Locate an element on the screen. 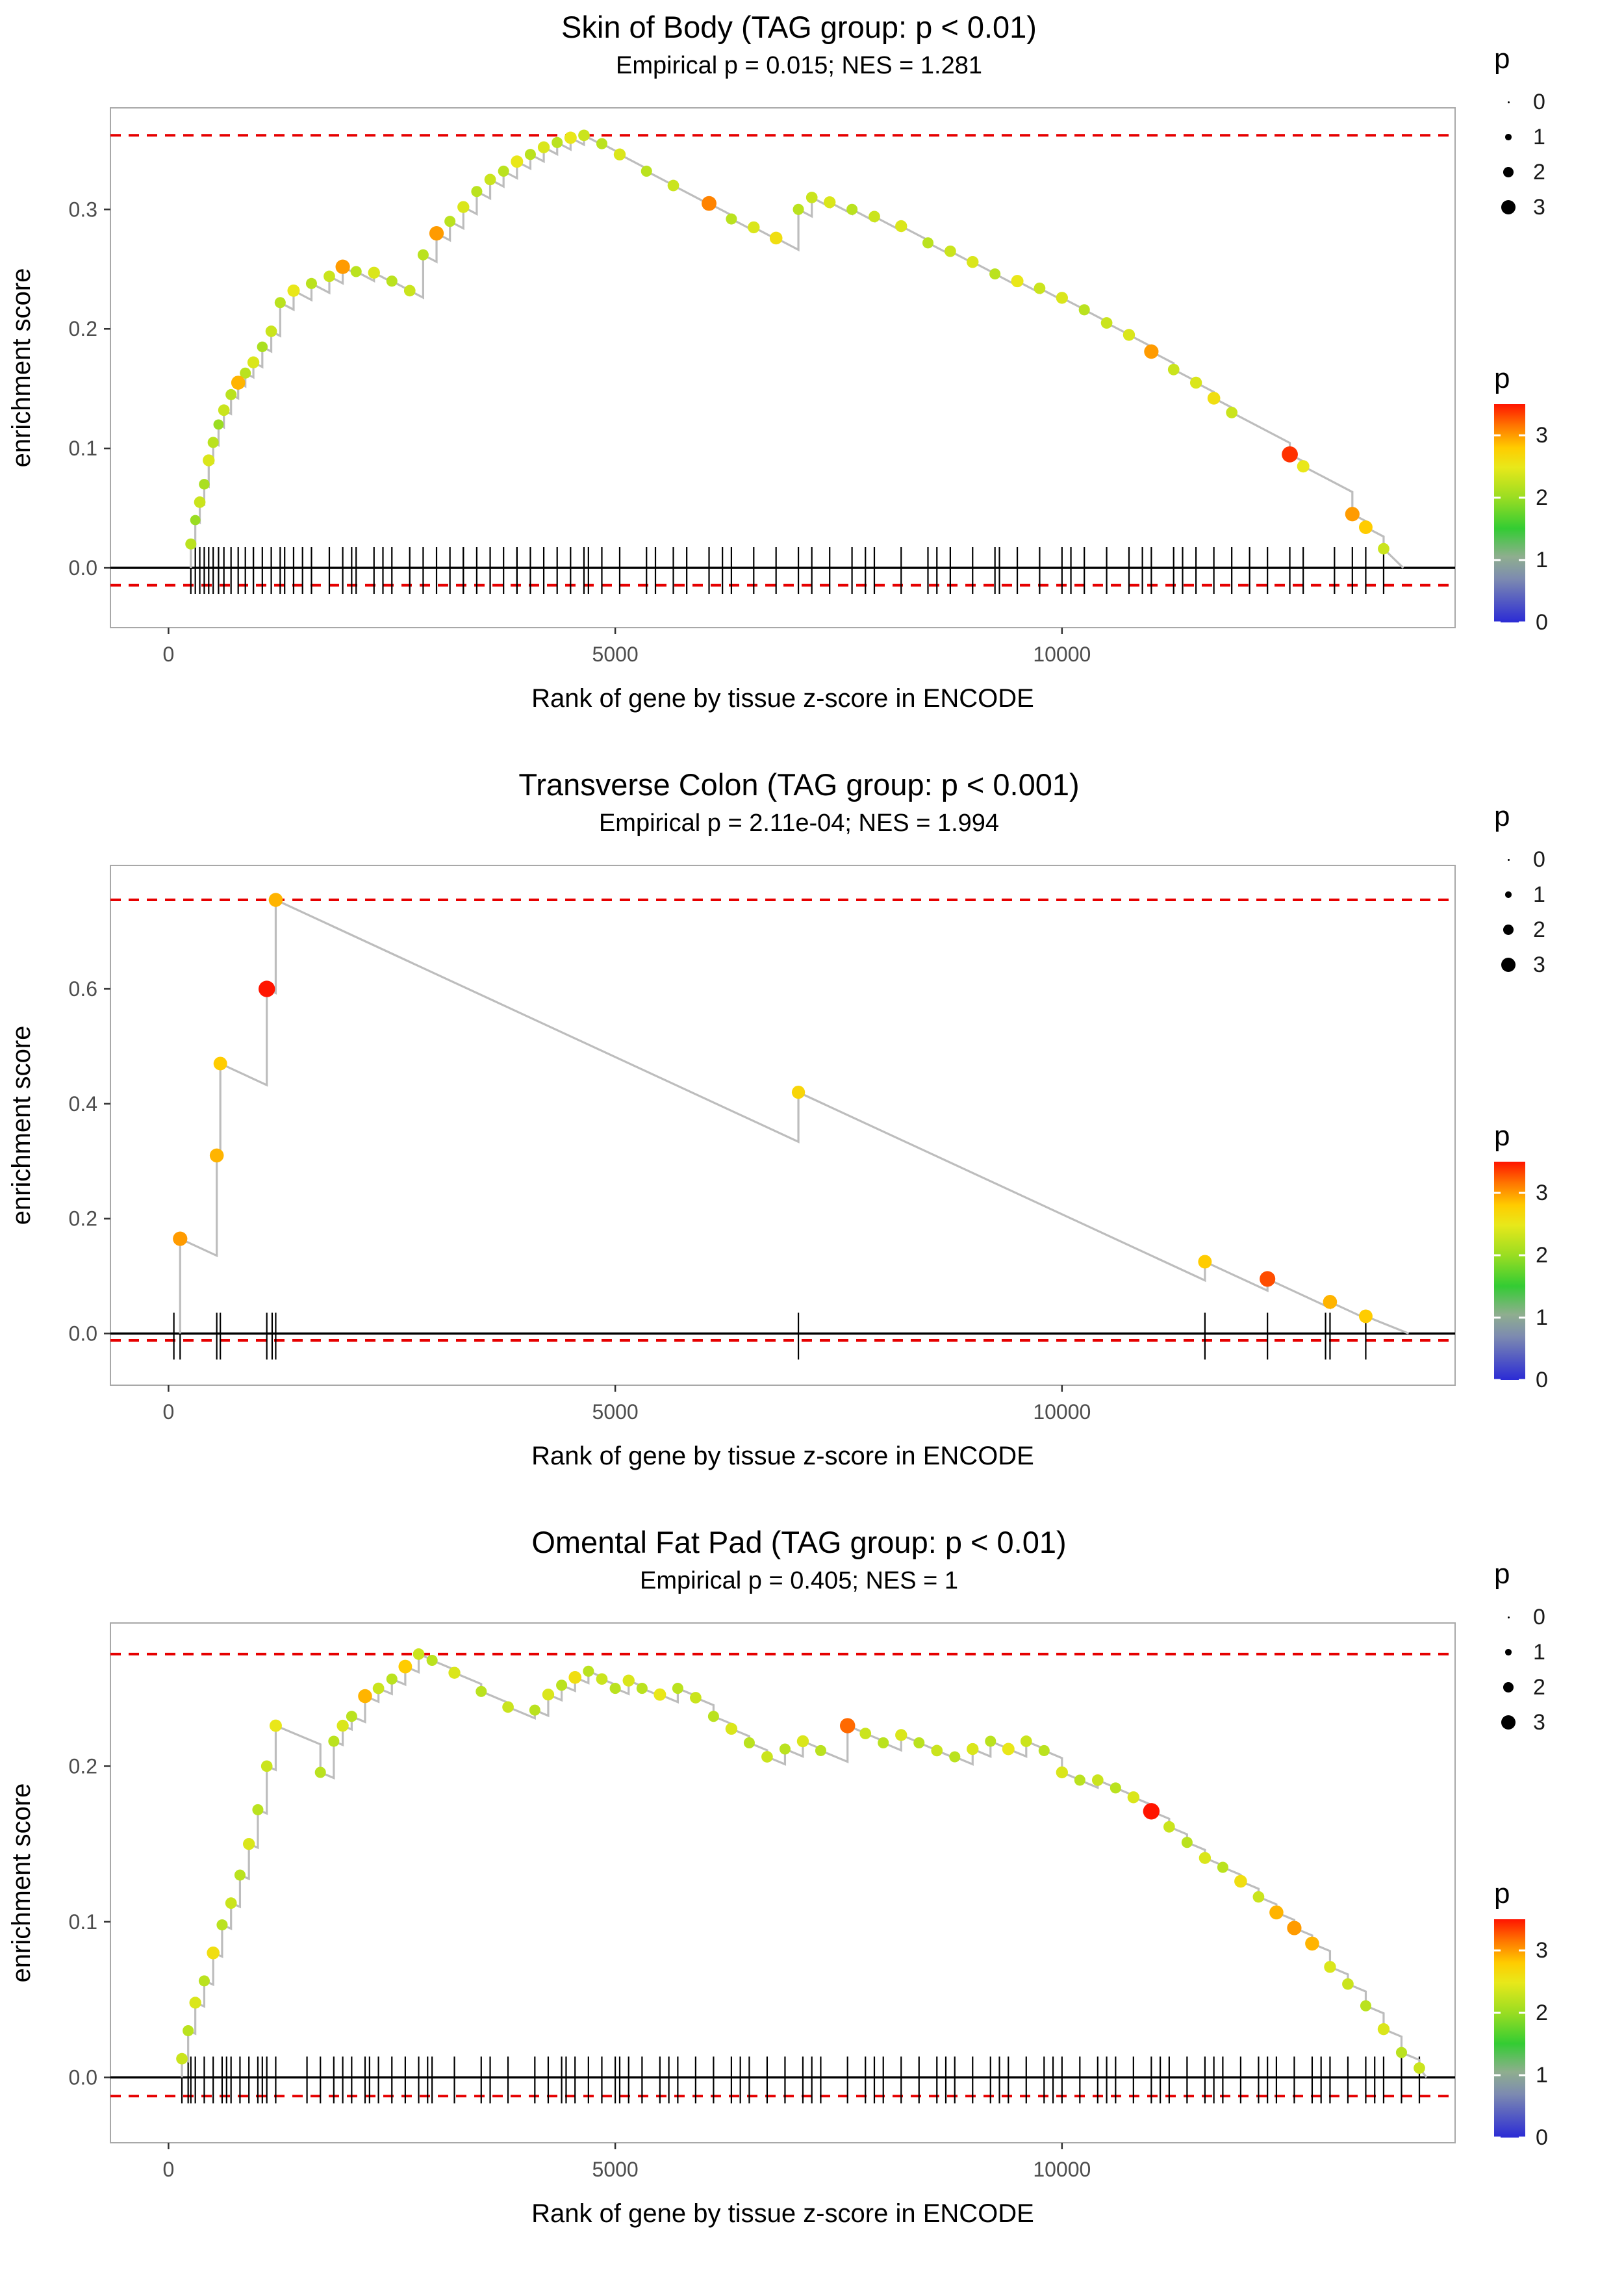 Image resolution: width=1624 pixels, height=2274 pixels. colorbar: 0 1 2 3 is located at coordinates (1521, 2034).